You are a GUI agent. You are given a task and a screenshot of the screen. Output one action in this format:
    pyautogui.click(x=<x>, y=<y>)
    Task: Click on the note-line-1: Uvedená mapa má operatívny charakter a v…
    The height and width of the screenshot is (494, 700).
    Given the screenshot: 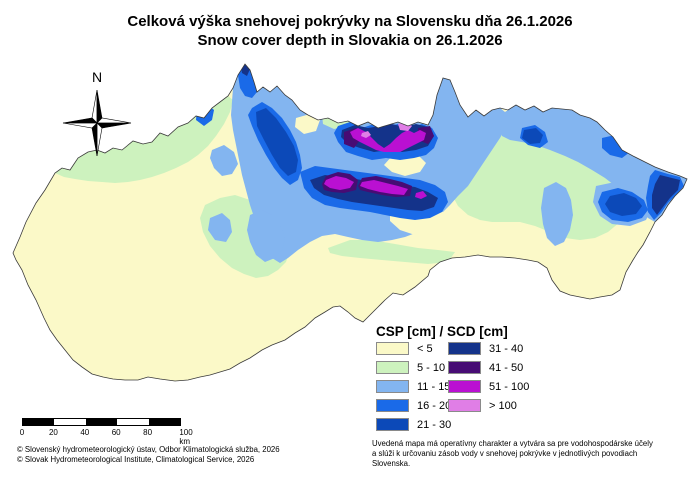 What is the action you would take?
    pyautogui.click(x=512, y=443)
    